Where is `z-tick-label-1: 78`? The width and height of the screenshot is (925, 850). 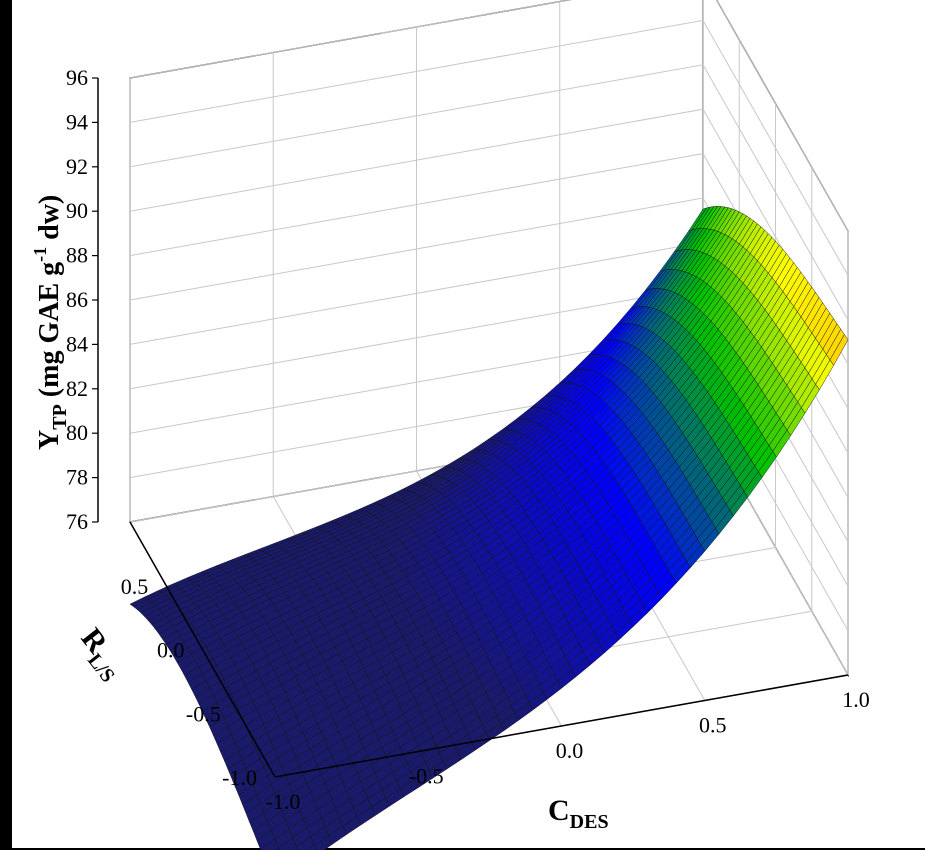 z-tick-label-1: 78 is located at coordinates (77, 477).